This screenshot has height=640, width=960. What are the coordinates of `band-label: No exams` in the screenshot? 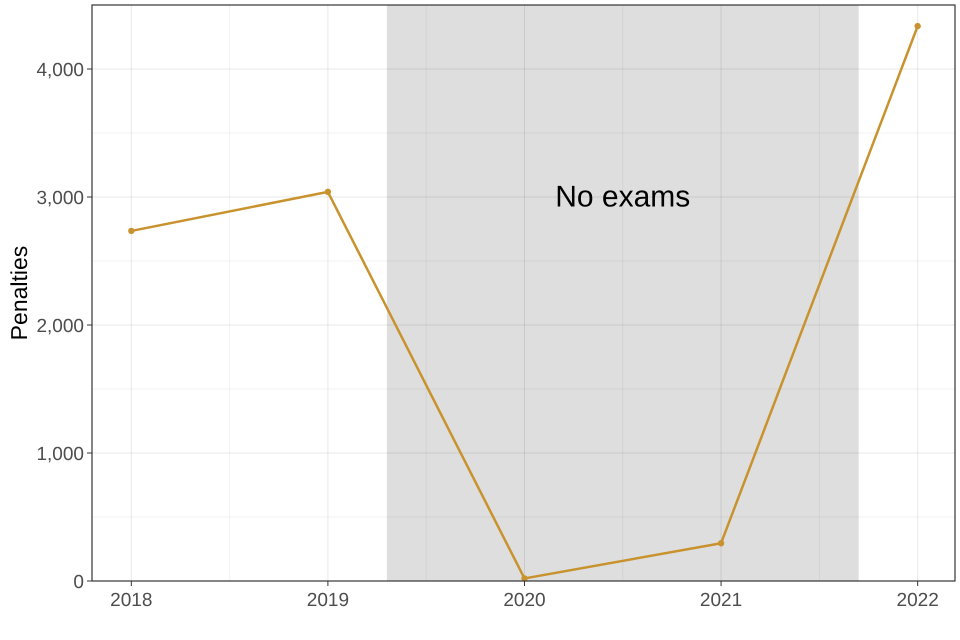 It's located at (622, 197).